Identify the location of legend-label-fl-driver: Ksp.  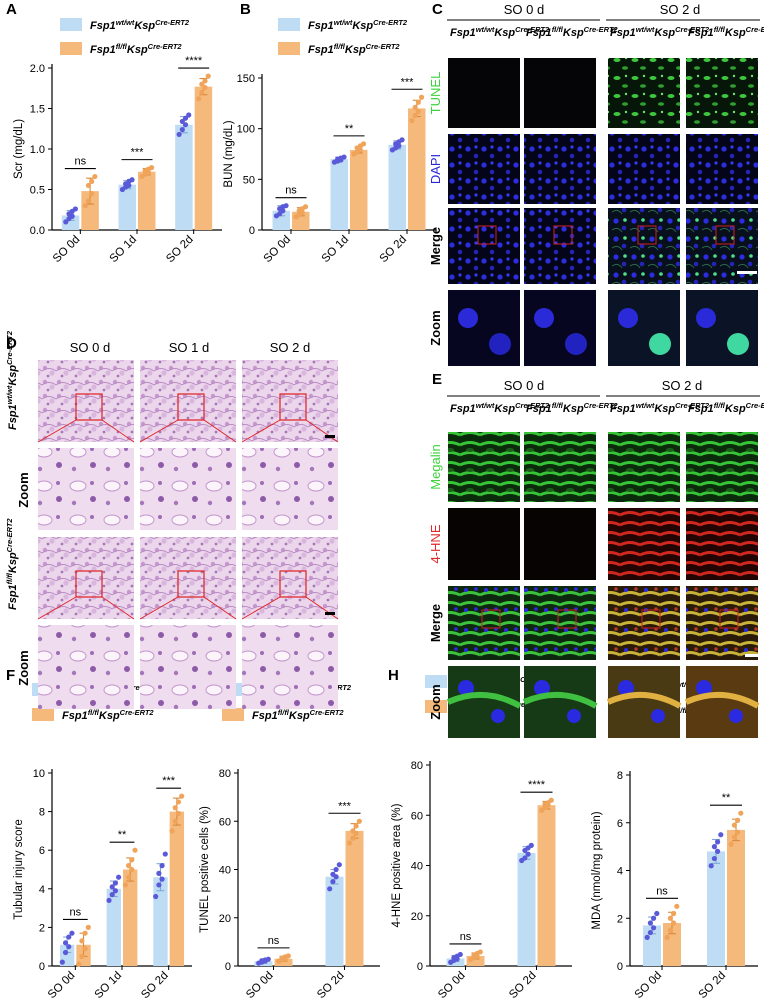
(355, 50).